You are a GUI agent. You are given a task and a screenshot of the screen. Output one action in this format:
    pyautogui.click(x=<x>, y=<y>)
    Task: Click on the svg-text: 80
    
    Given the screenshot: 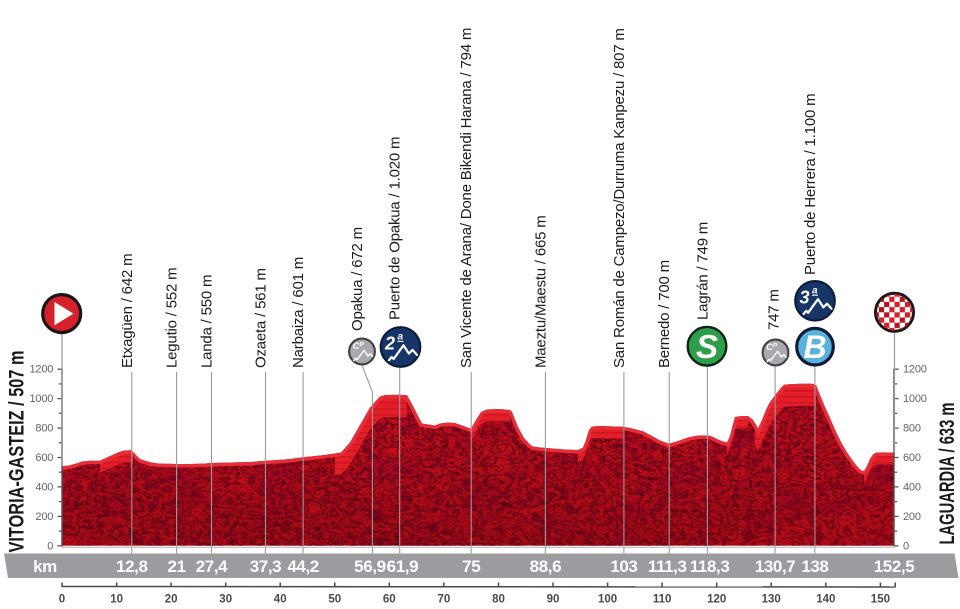 What is the action you would take?
    pyautogui.click(x=498, y=600)
    